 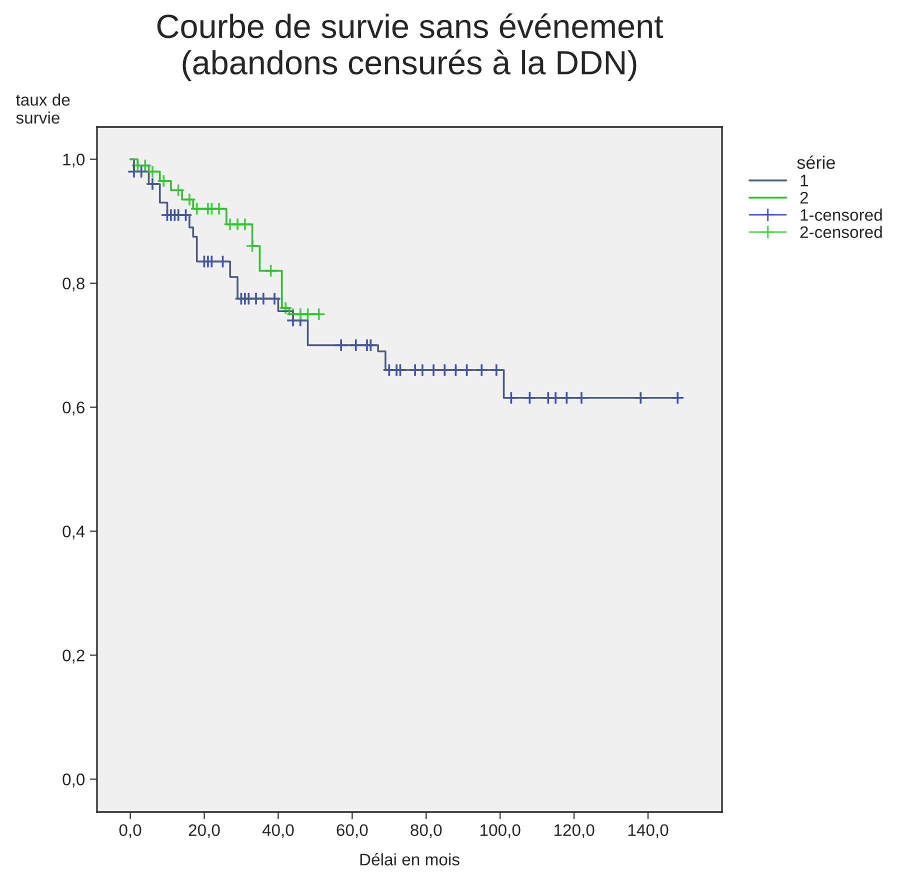 What do you see at coordinates (500, 831) in the screenshot?
I see `x-tick-label: 100,0` at bounding box center [500, 831].